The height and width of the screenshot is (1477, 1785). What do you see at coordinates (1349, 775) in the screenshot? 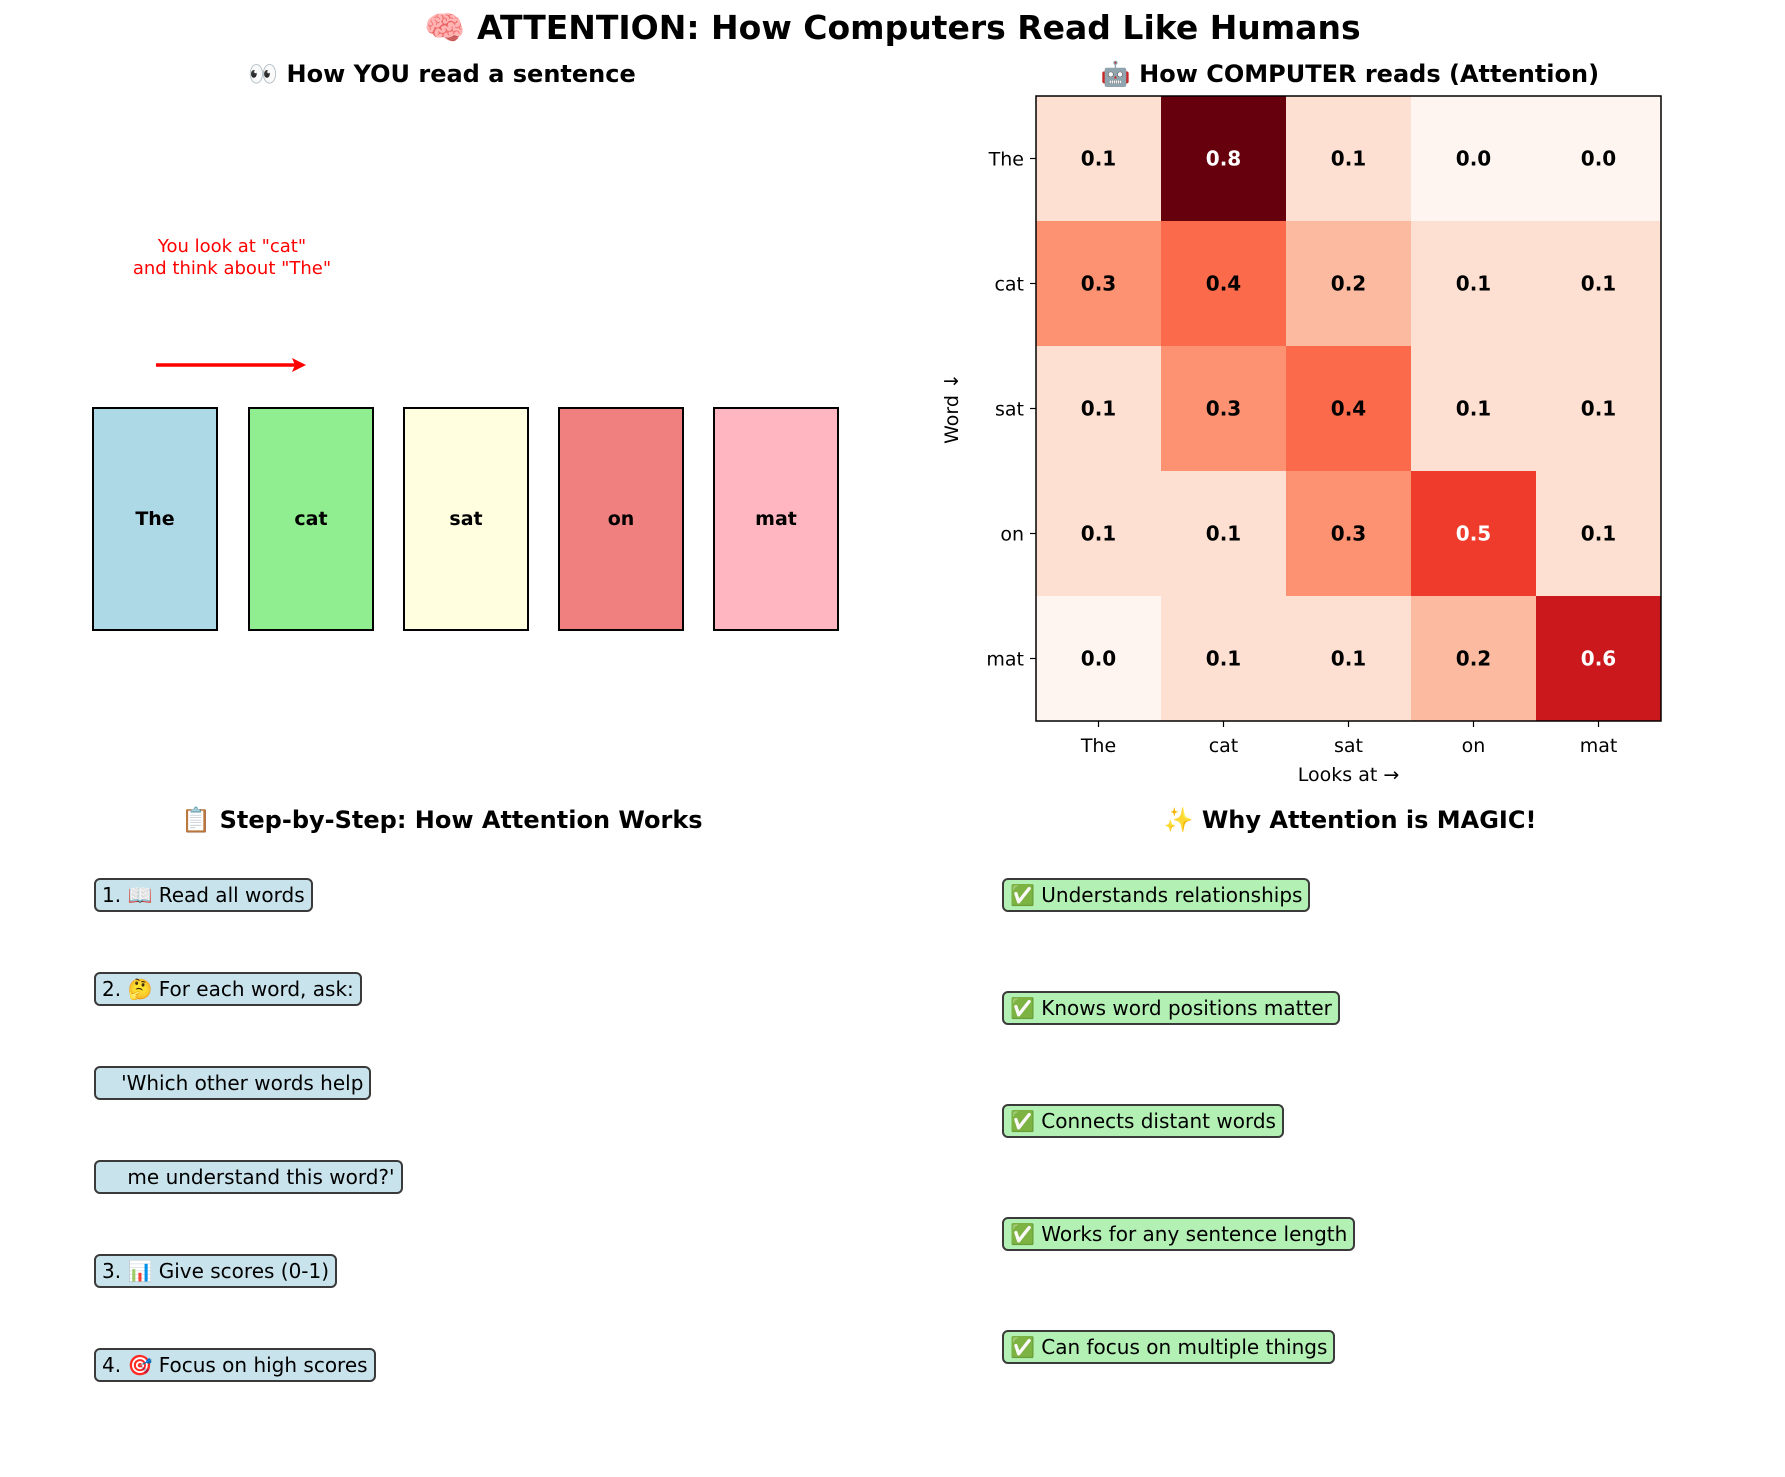
I see `x-axis-label: Looks at →` at bounding box center [1349, 775].